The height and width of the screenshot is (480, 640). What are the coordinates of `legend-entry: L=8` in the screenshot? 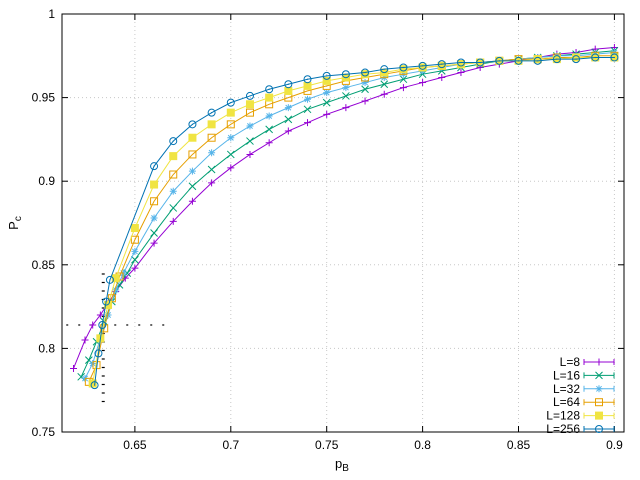 It's located at (587, 362).